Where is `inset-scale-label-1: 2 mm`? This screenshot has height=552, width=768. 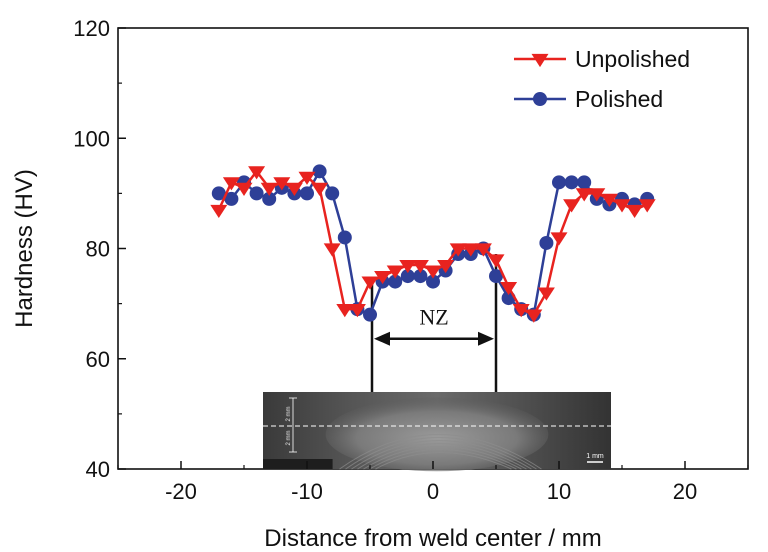
inset-scale-label-1: 2 mm is located at coordinates (289, 413).